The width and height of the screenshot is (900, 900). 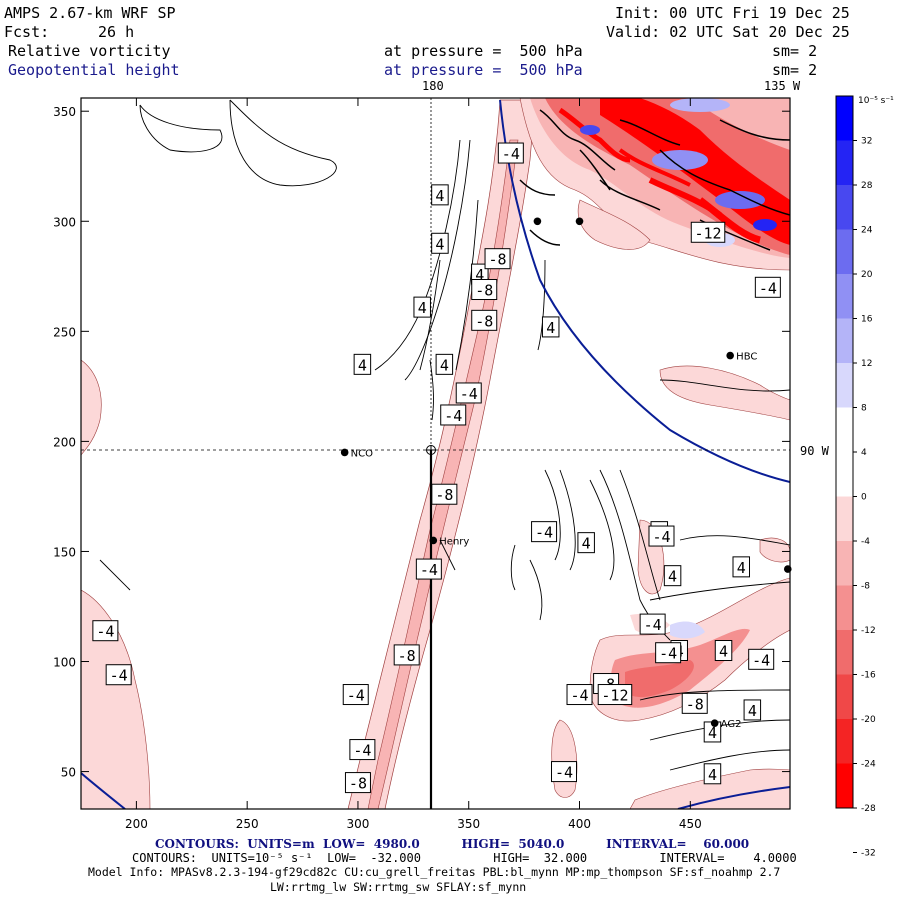 I want to click on meridian-135w-label: 135 W, so click(x=782, y=86).